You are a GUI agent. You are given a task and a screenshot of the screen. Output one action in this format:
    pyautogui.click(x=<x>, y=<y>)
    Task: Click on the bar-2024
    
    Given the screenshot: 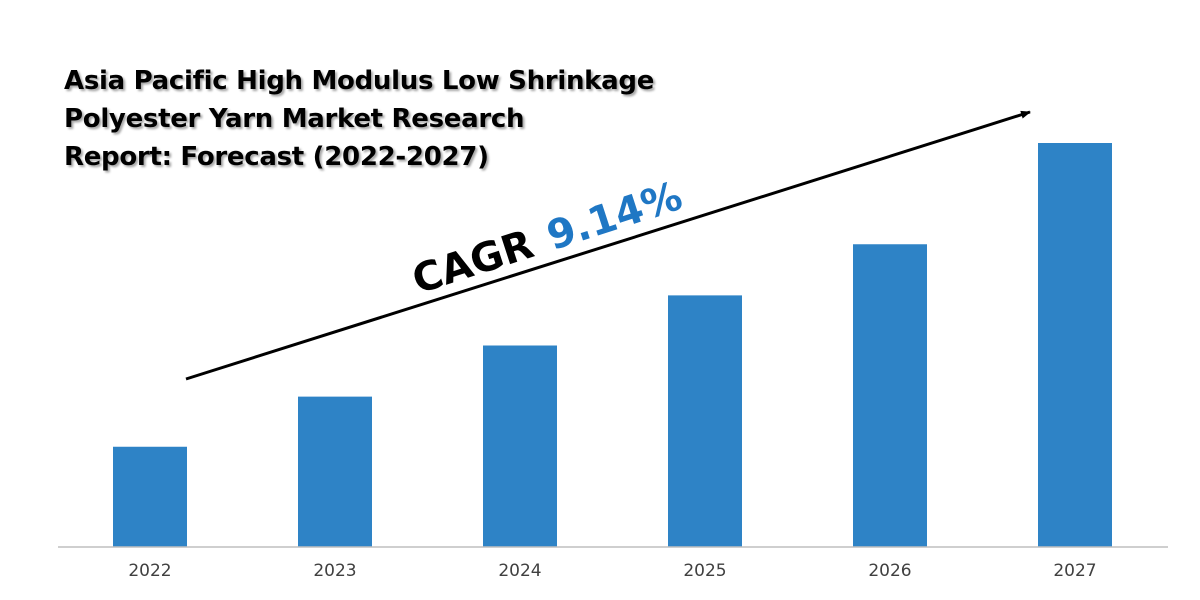 What is the action you would take?
    pyautogui.click(x=520, y=446)
    